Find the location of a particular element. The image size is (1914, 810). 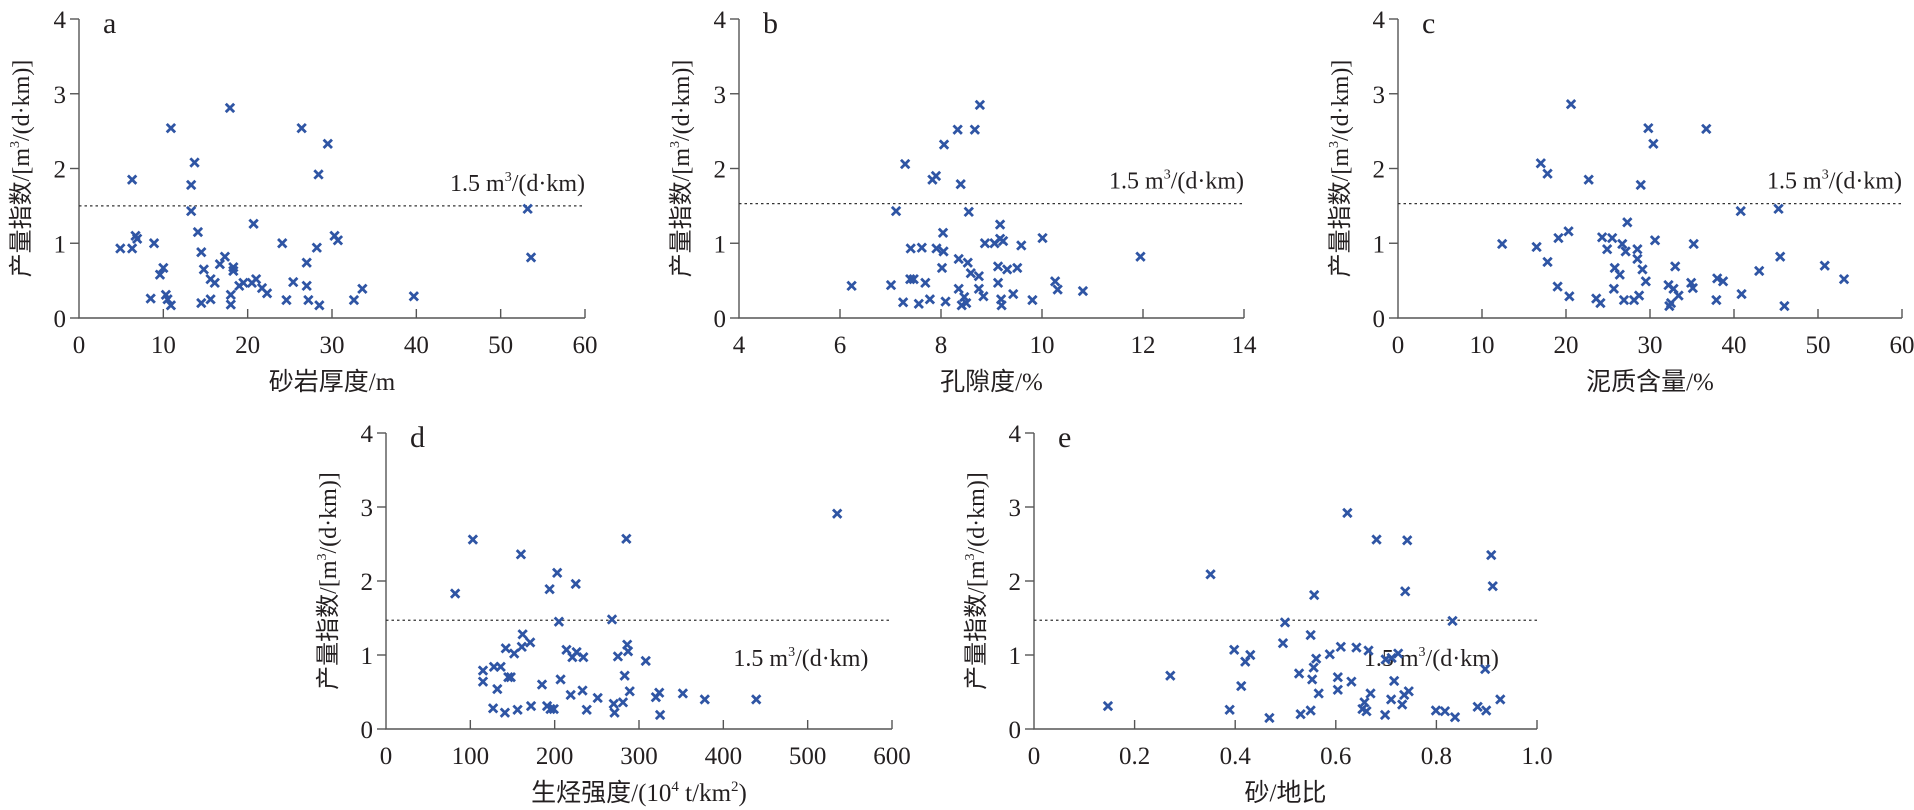

y-tick-label: 0 is located at coordinates (1015, 730).